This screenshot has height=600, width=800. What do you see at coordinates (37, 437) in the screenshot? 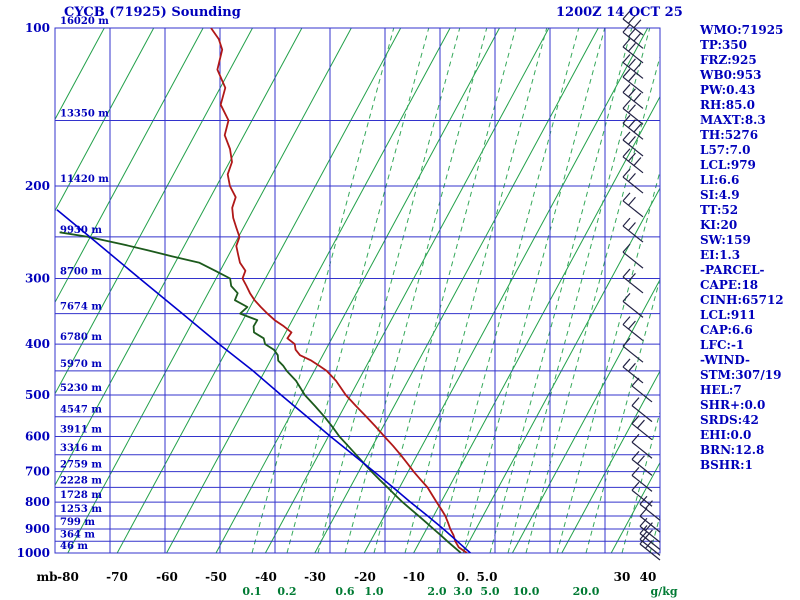
I see `pressure-tick-label: 600` at bounding box center [37, 437].